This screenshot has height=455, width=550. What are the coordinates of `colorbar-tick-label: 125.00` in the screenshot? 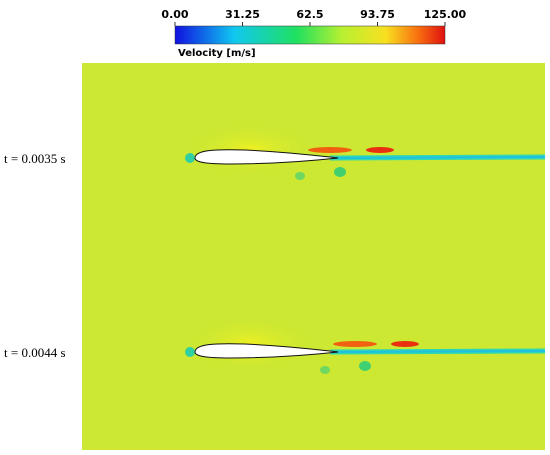 It's located at (445, 14).